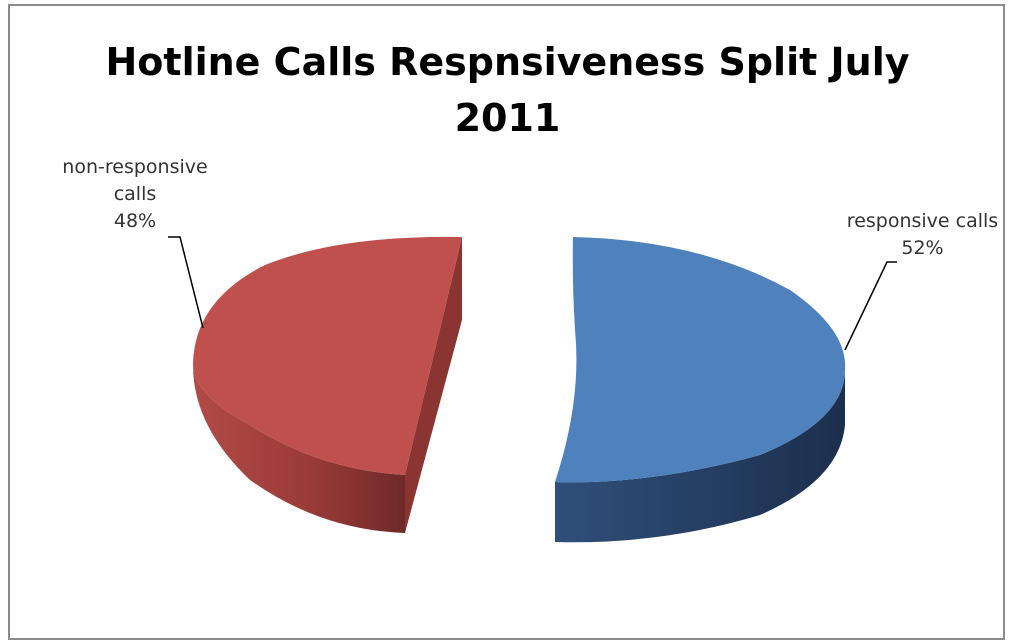 This screenshot has height=644, width=1015. I want to click on slice-responsive-top, so click(700, 360).